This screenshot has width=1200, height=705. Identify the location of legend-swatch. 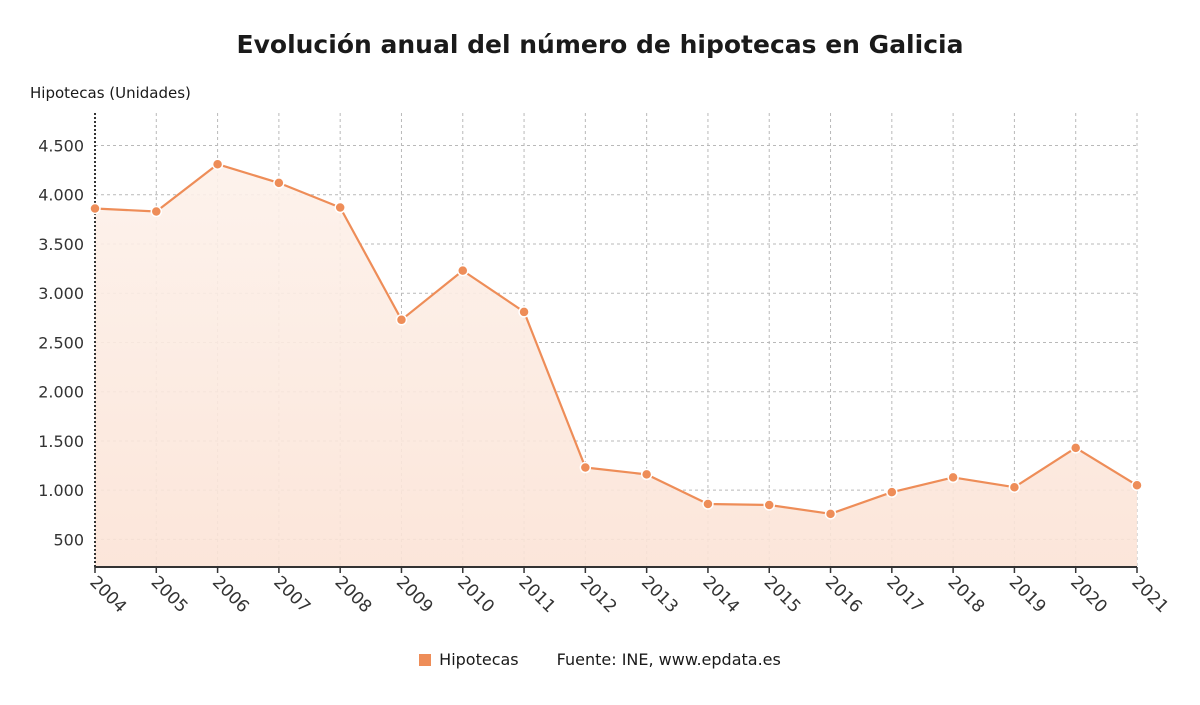
(425, 659).